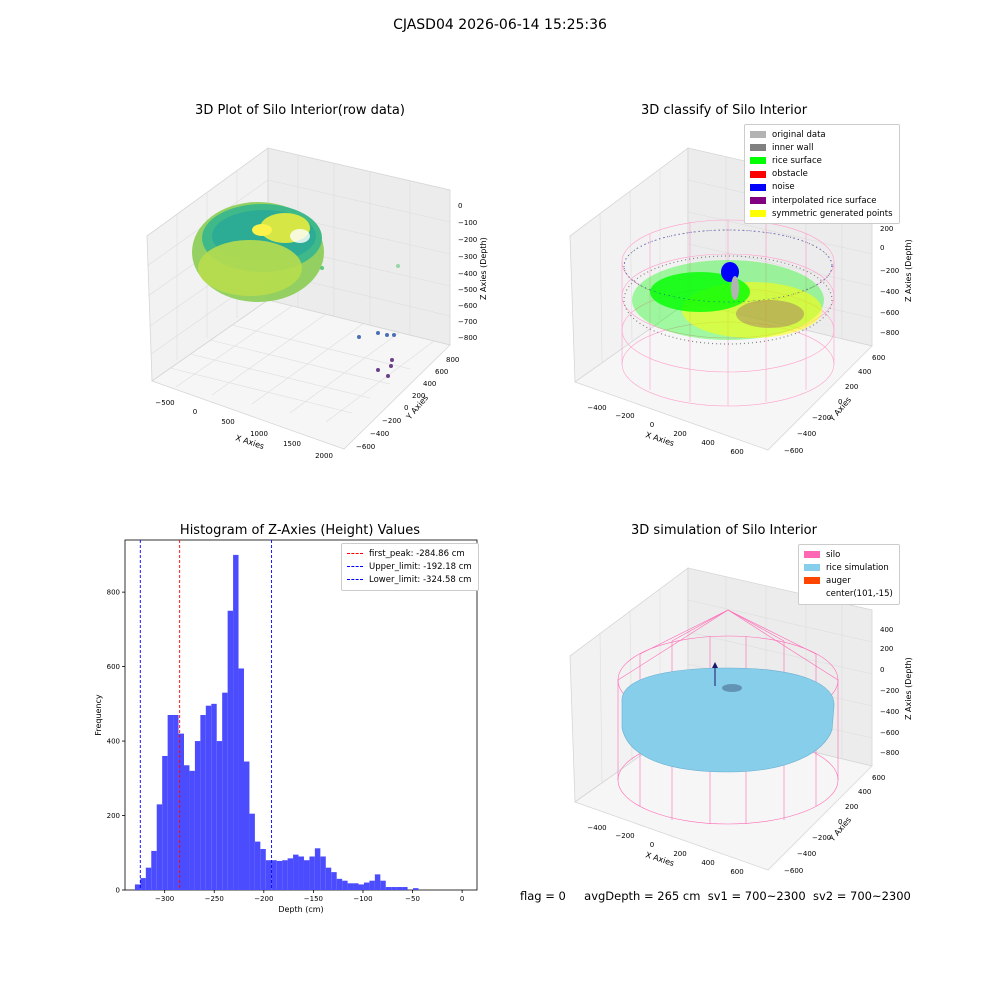 The height and width of the screenshot is (1000, 1000). What do you see at coordinates (790, 174) in the screenshot?
I see `legend-label: obstacle` at bounding box center [790, 174].